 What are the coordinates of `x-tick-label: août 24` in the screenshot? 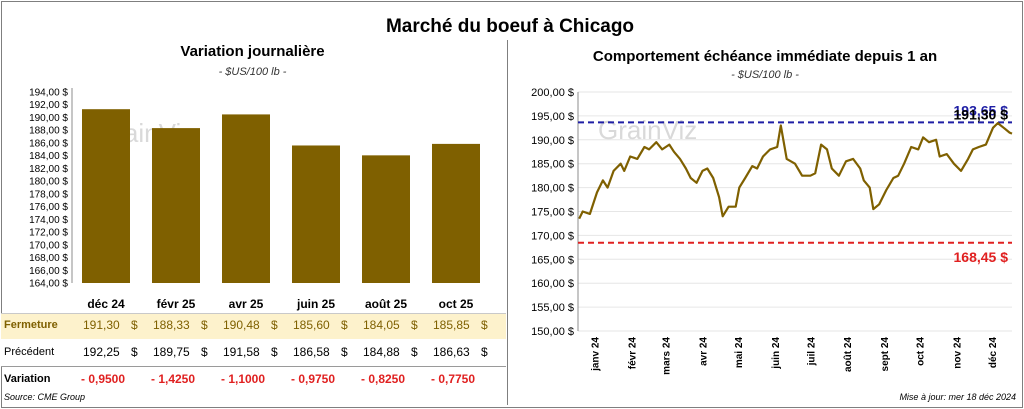 It's located at (848, 354).